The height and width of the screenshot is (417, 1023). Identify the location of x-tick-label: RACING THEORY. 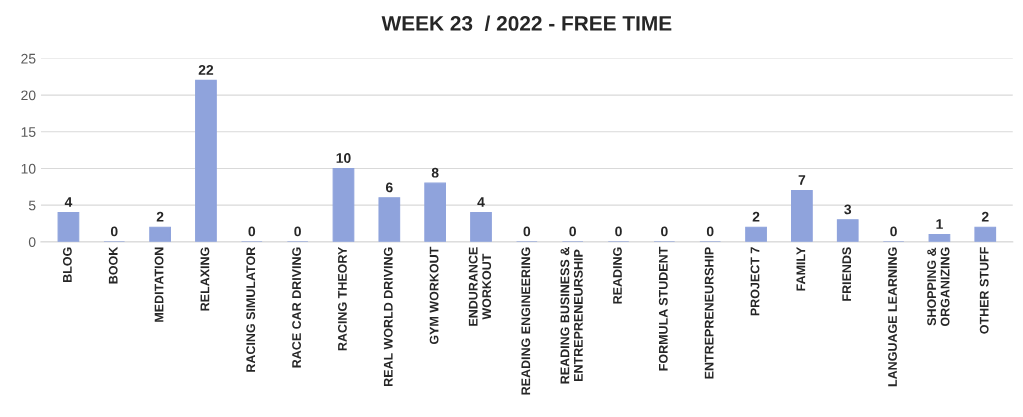
(342, 298).